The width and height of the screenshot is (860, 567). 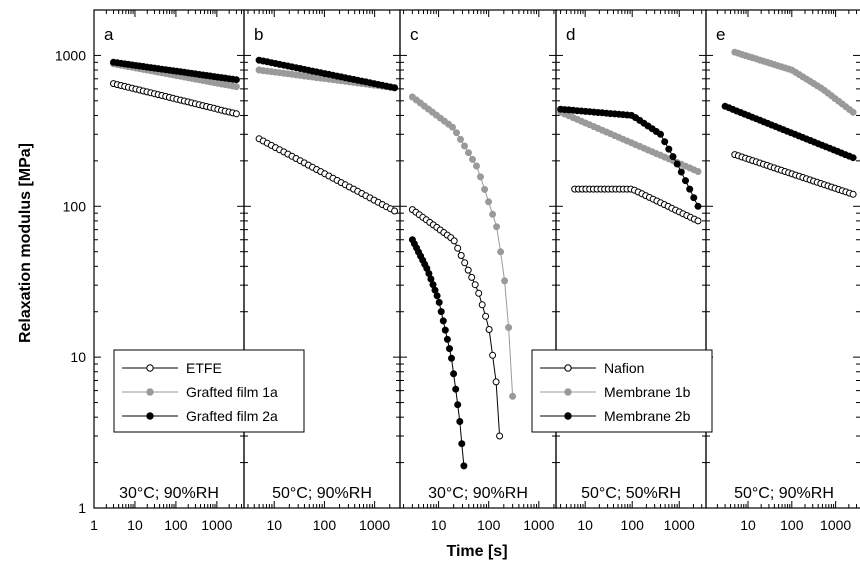 I want to click on panel-label-d: d, so click(x=570, y=34).